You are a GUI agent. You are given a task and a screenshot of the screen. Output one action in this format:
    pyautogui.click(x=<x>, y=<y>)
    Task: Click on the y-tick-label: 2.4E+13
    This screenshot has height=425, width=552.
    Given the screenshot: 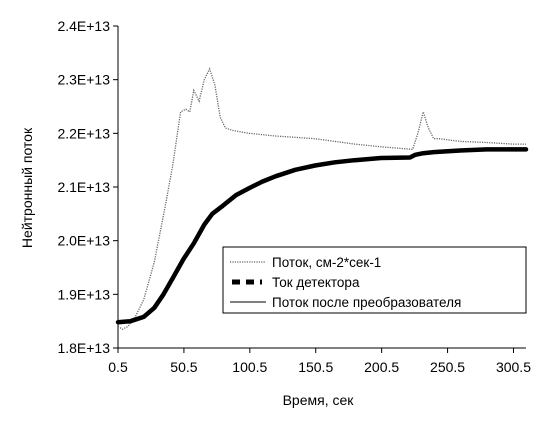 What is the action you would take?
    pyautogui.click(x=83, y=26)
    